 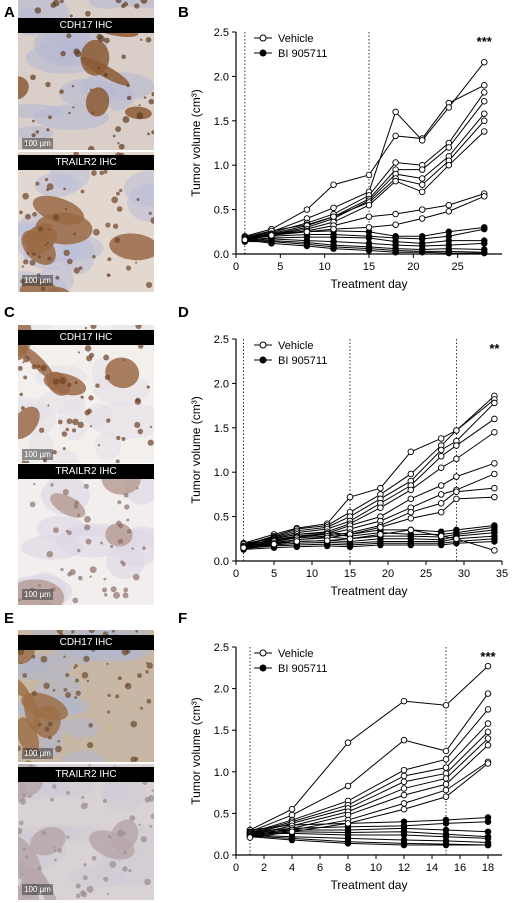 What do you see at coordinates (86, 774) in the screenshot?
I see `ihc-title-trailr2: TRAILR2 IHC` at bounding box center [86, 774].